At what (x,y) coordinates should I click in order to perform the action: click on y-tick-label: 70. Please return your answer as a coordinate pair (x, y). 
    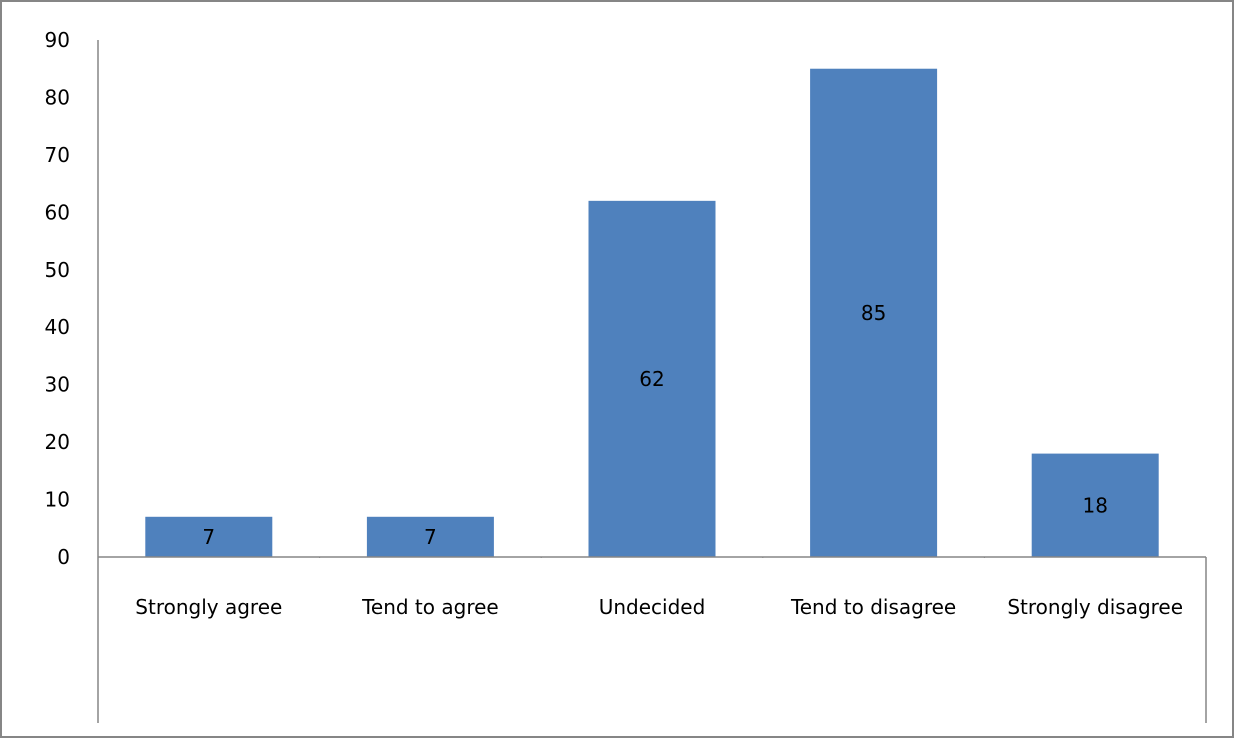
    Looking at the image, I should click on (57, 155).